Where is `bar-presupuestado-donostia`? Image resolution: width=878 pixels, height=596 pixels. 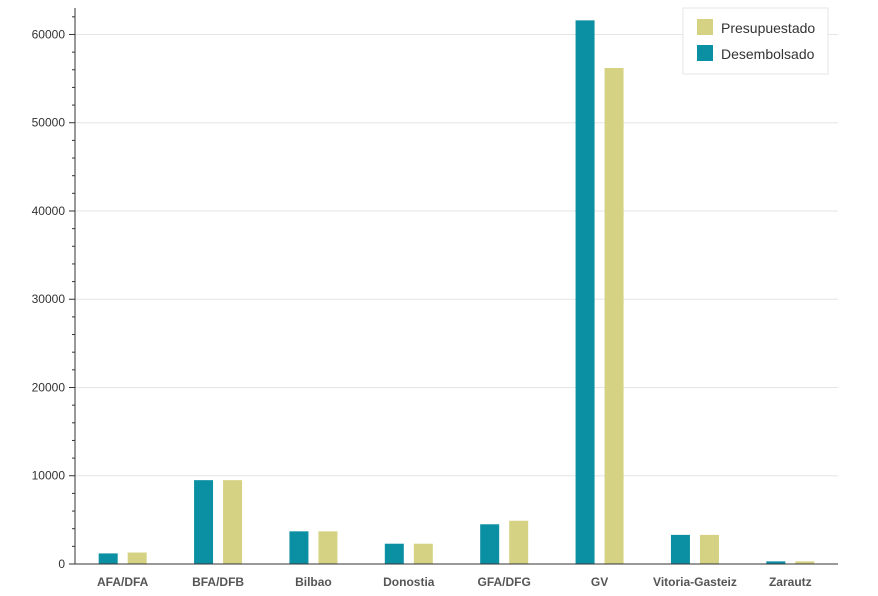 bar-presupuestado-donostia is located at coordinates (423, 553).